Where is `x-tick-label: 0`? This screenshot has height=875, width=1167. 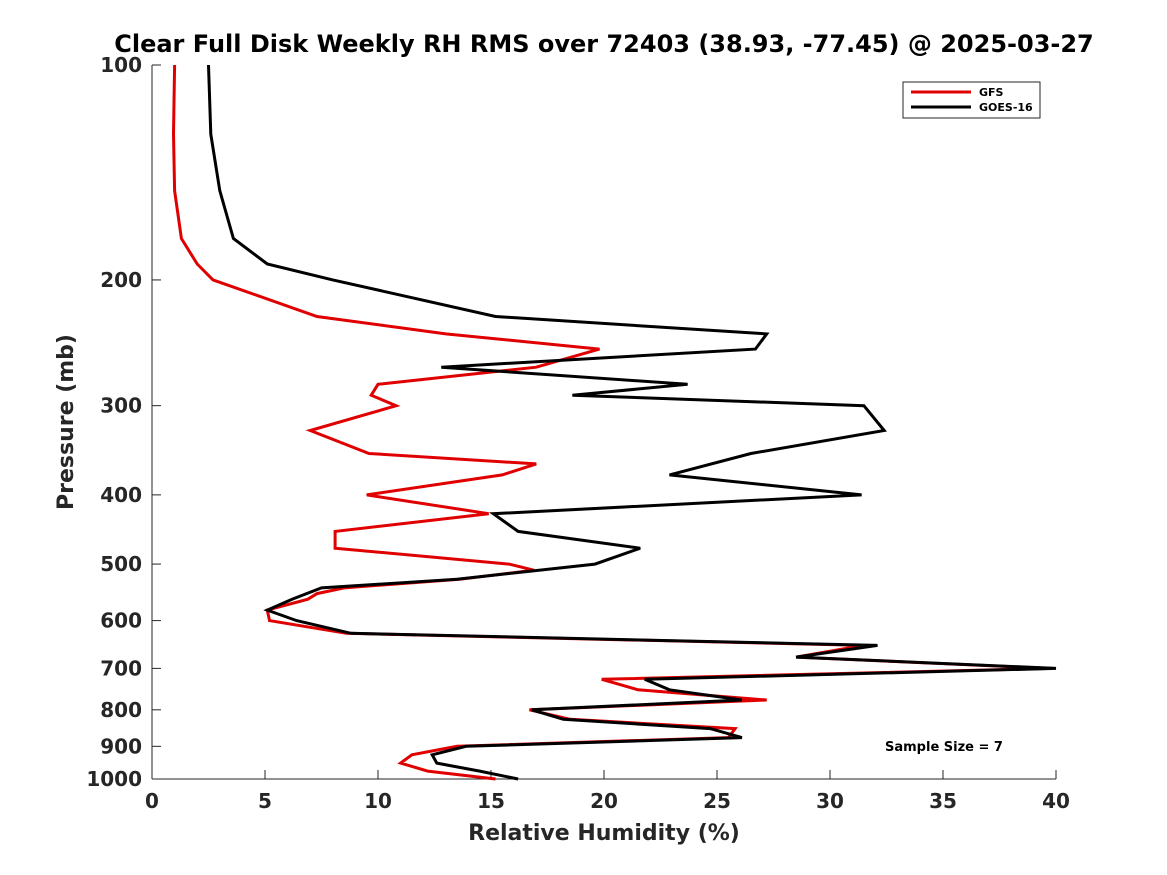
x-tick-label: 0 is located at coordinates (152, 801).